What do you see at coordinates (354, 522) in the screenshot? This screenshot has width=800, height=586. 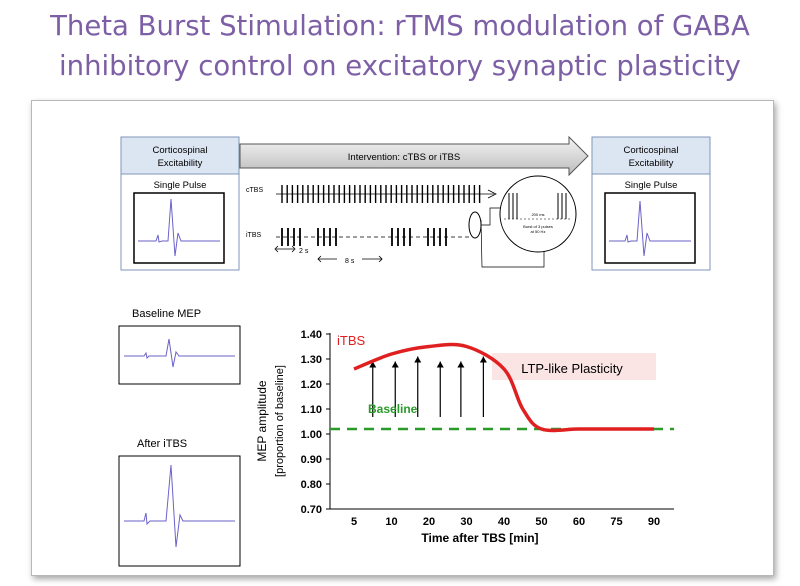 I see `x-tick-label: 5` at bounding box center [354, 522].